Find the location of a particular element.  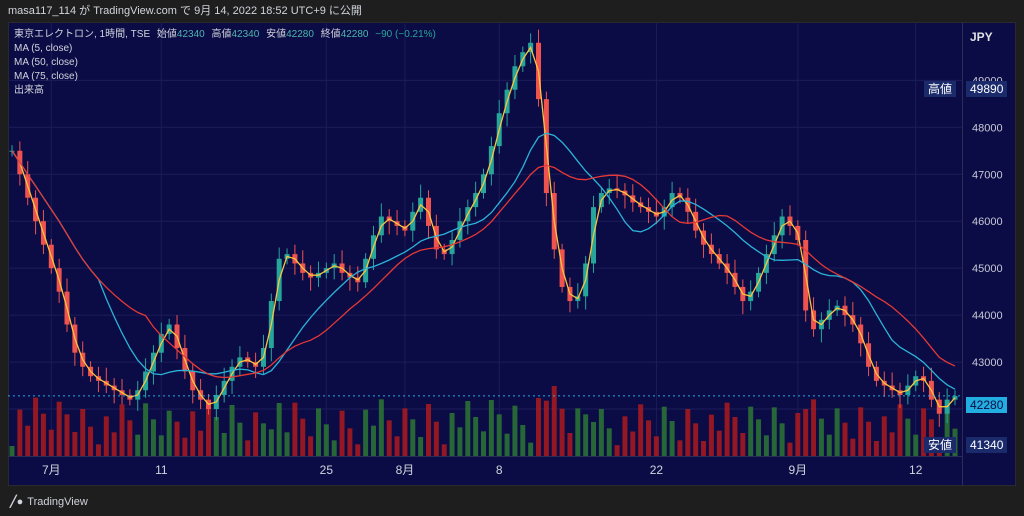

legend-ma5: MA (5, close) is located at coordinates (43, 48).